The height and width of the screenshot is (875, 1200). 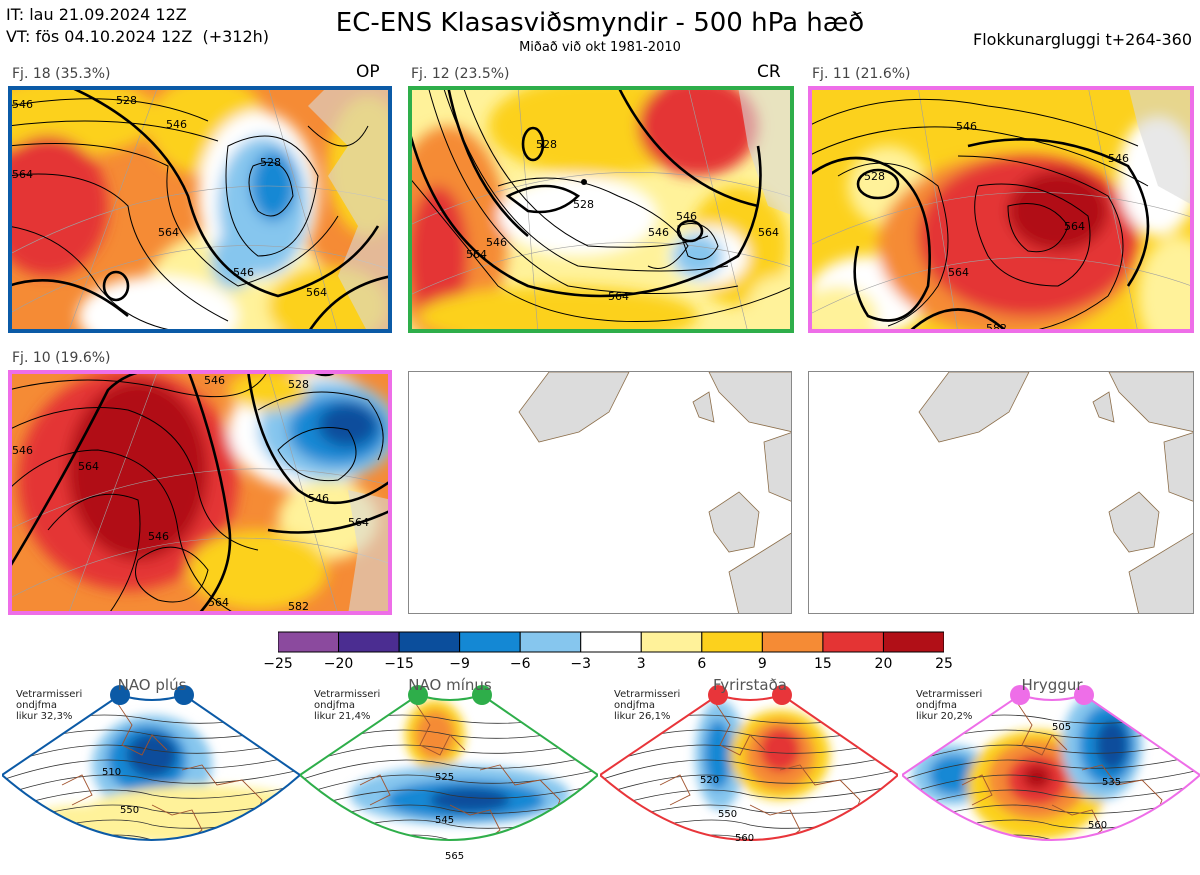 I want to click on regime-probability-note: Vetrarmisseri ondjfma likur 32,3%, so click(x=49, y=705).